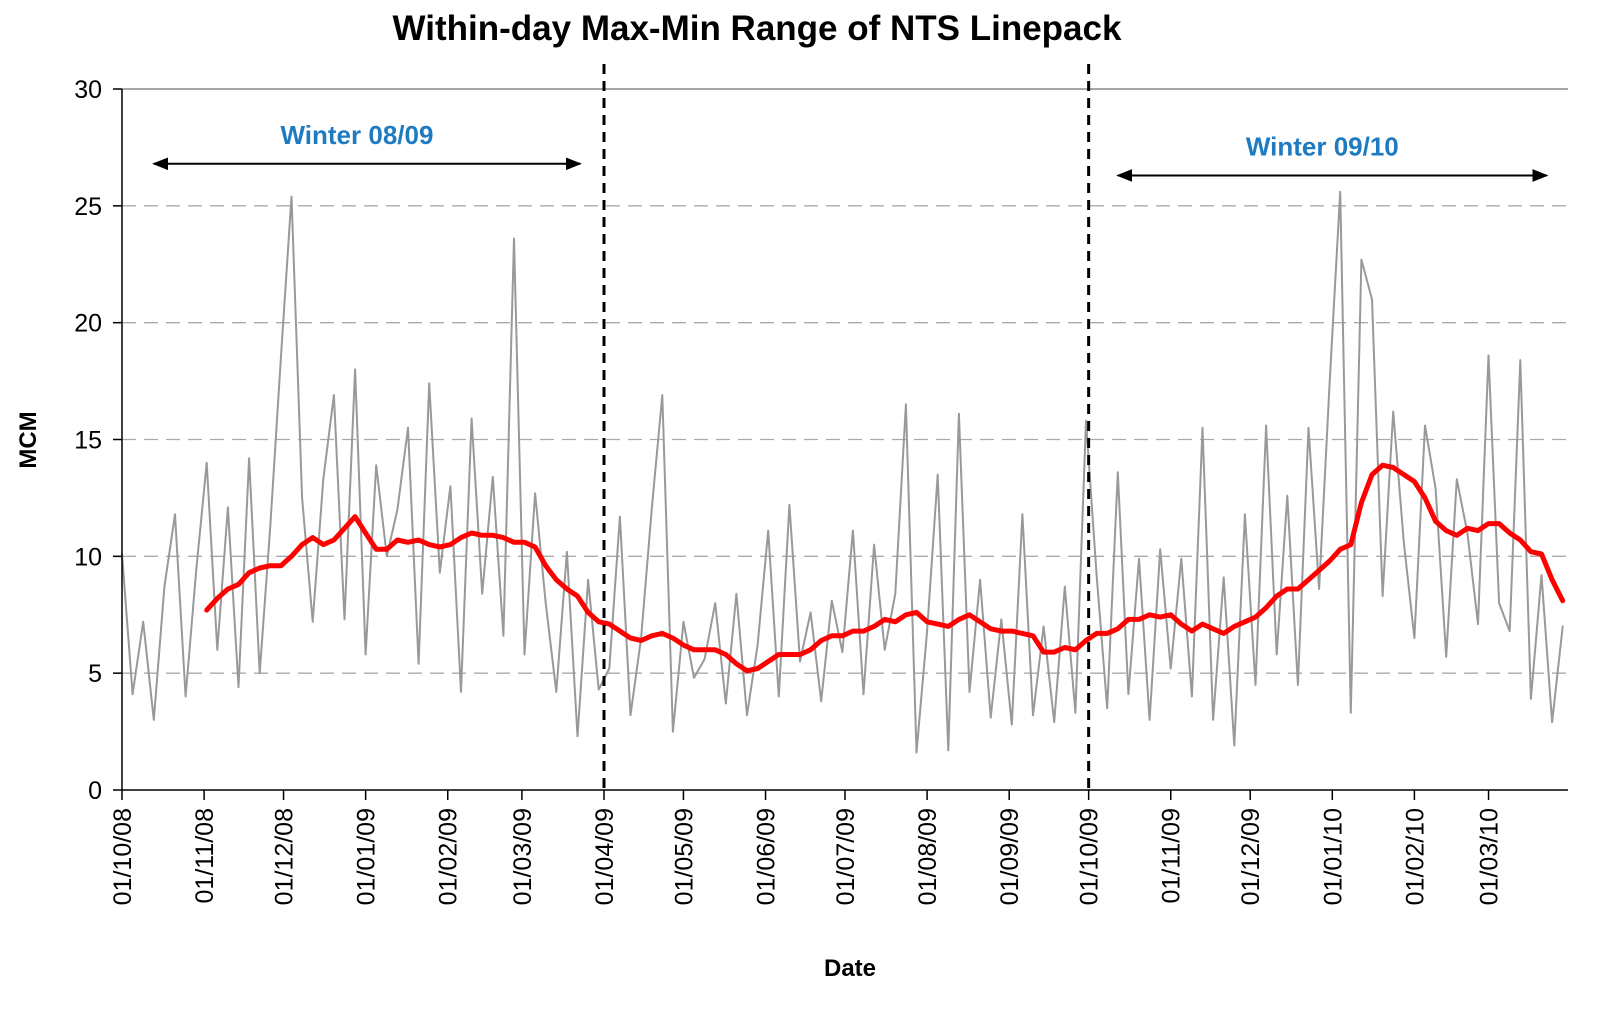 The height and width of the screenshot is (1010, 1615). I want to click on x-tick-label: 01/12/09, so click(1251, 856).